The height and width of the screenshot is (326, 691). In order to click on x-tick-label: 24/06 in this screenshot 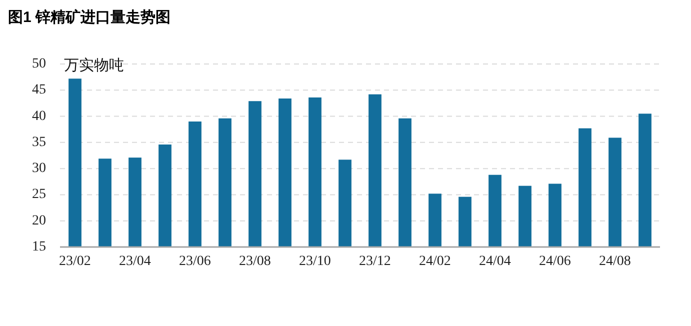, I will do `click(555, 261)`.